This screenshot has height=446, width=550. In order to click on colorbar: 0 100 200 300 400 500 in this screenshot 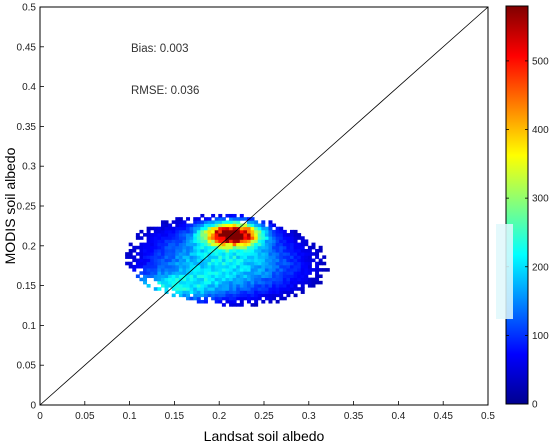, I will do `click(527, 208)`.